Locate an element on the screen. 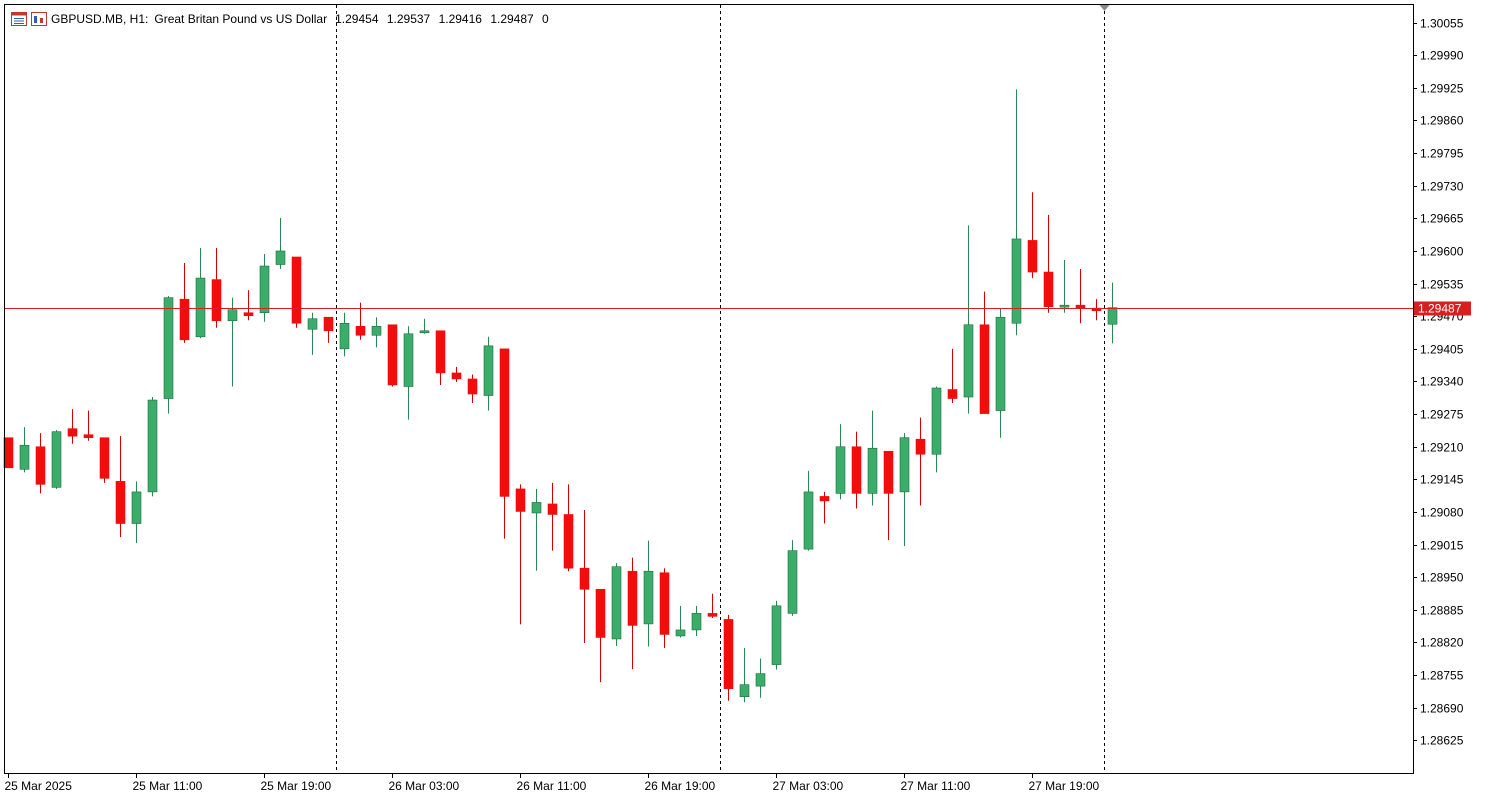 Image resolution: width=1486 pixels, height=798 pixels. y-tick-label: 1.29405 is located at coordinates (1442, 350).